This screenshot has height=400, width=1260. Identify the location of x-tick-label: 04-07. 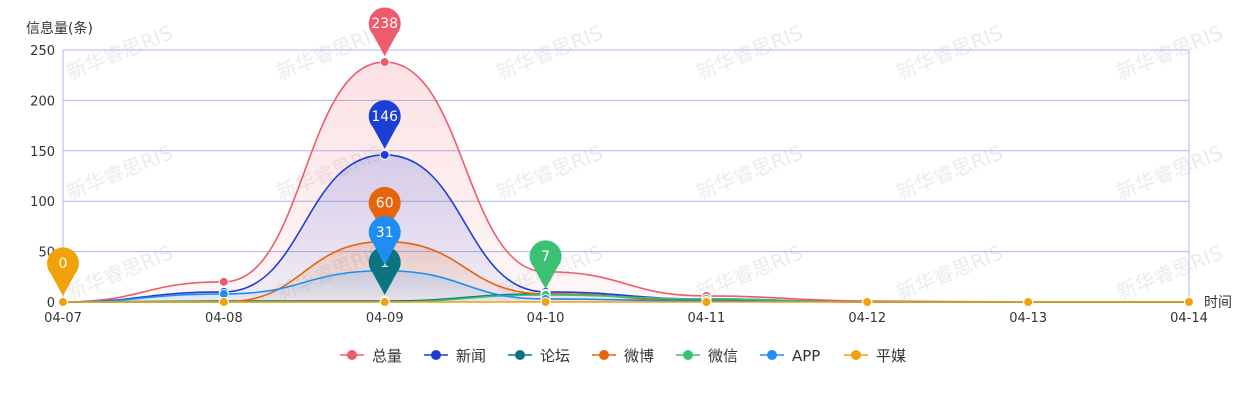
(63, 318).